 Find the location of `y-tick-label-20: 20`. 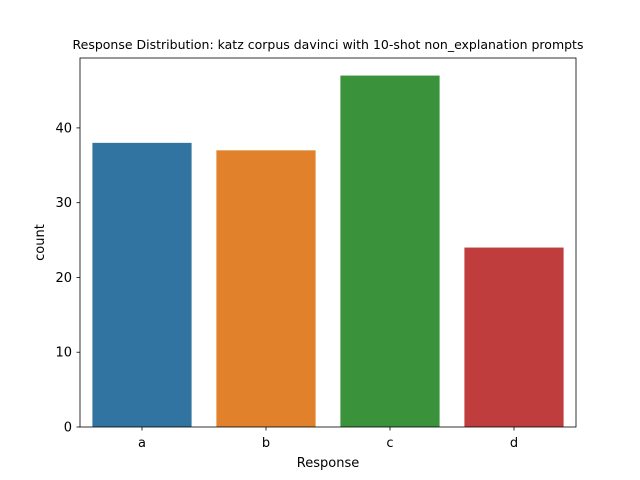

y-tick-label-20: 20 is located at coordinates (63, 278).